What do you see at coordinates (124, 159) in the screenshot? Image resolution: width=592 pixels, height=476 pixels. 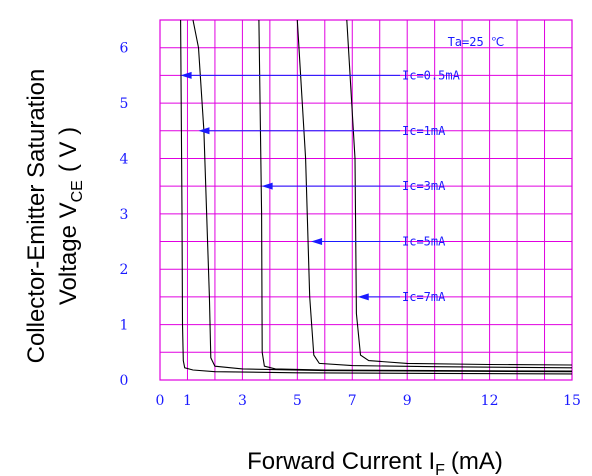 I see `y-tick-label: 4` at bounding box center [124, 159].